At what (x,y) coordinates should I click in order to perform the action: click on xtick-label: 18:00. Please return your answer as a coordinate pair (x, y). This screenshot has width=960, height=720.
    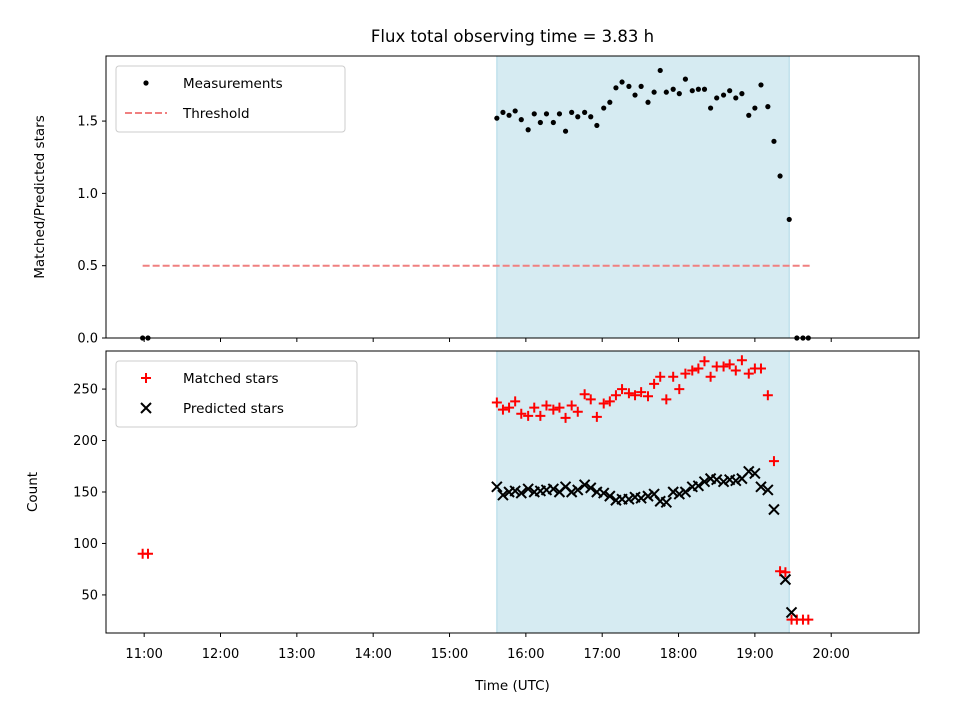
    Looking at the image, I should click on (678, 654).